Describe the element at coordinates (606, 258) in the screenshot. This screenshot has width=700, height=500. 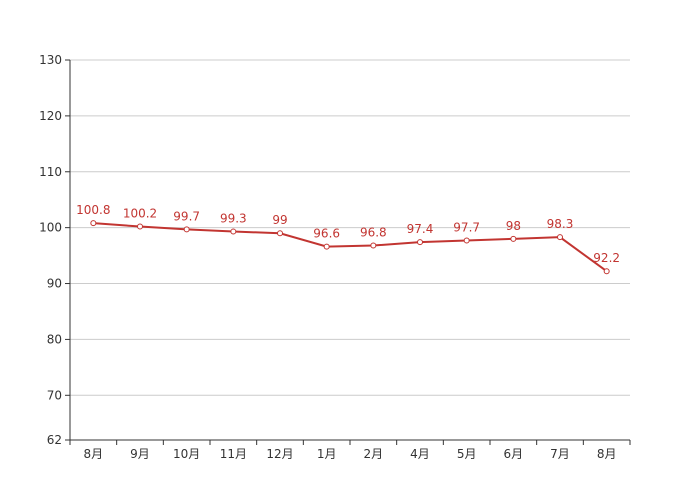
I see `data-label: 92.2` at that location.